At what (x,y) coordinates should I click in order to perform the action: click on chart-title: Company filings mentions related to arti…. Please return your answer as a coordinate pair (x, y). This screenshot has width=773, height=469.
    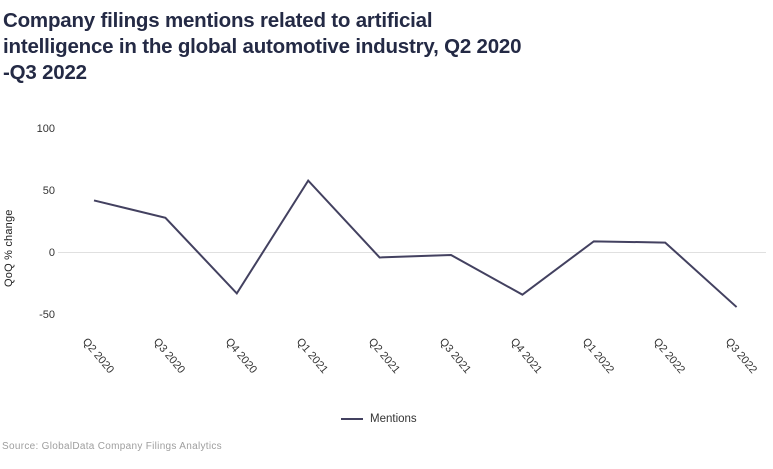
    Looking at the image, I should click on (333, 47).